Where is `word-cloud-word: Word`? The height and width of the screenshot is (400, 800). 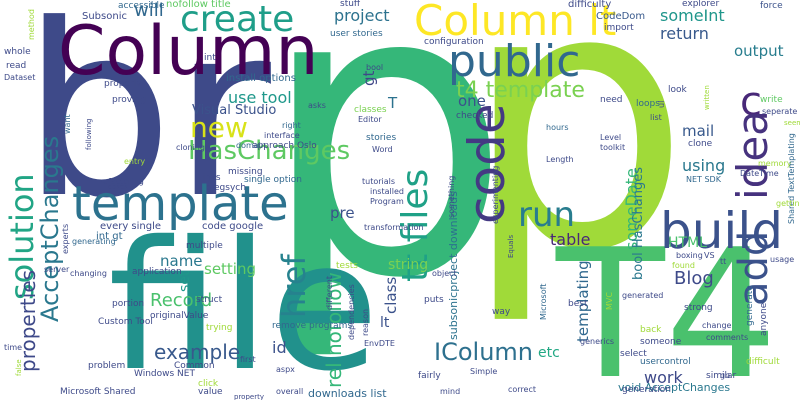
word-cloud-word: Word is located at coordinates (382, 150).